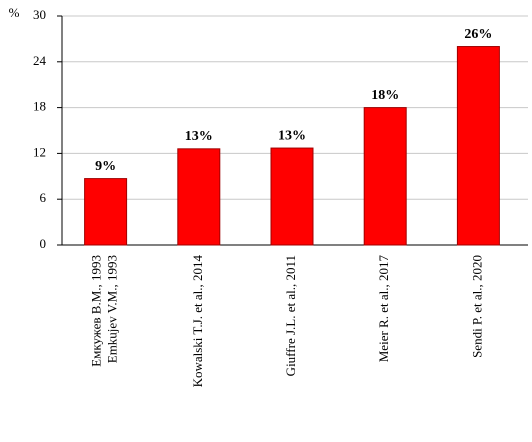 This screenshot has height=442, width=532. I want to click on value-label: 9%, so click(105, 166).